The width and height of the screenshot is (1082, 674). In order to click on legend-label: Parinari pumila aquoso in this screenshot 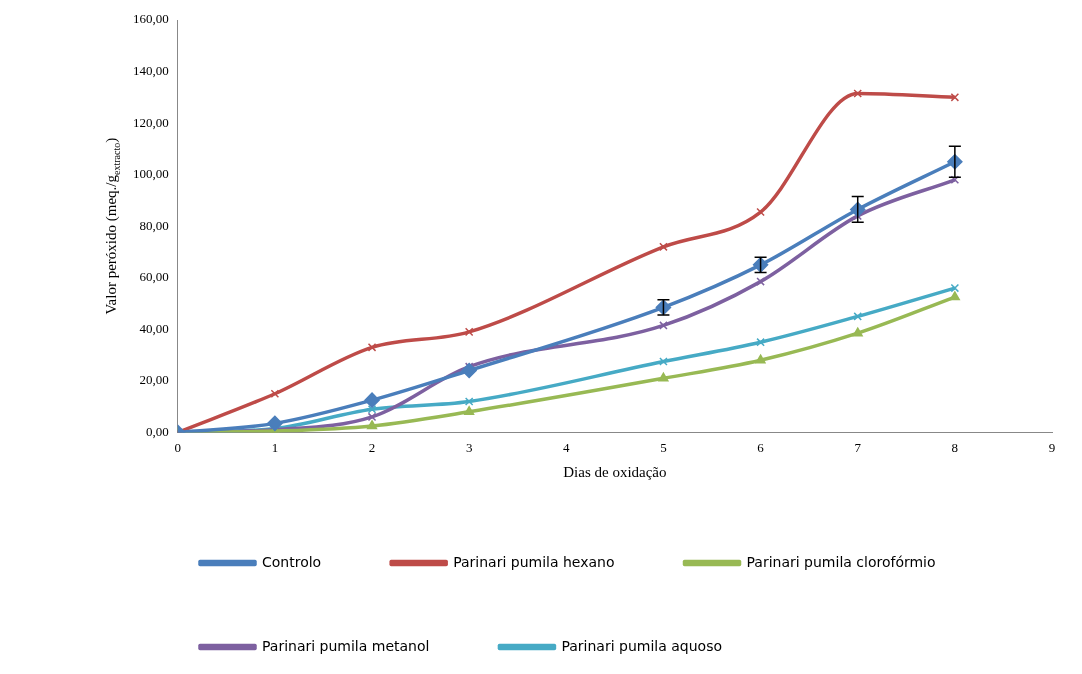, I will do `click(641, 645)`.